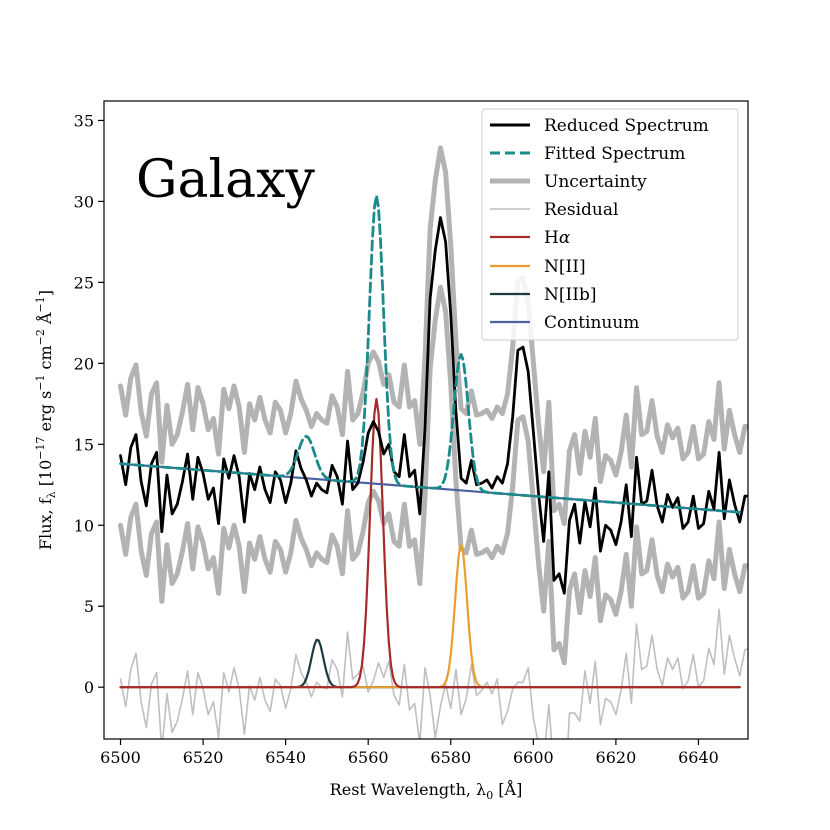 The image size is (830, 830). I want to click on y-tick-label: 35, so click(84, 120).